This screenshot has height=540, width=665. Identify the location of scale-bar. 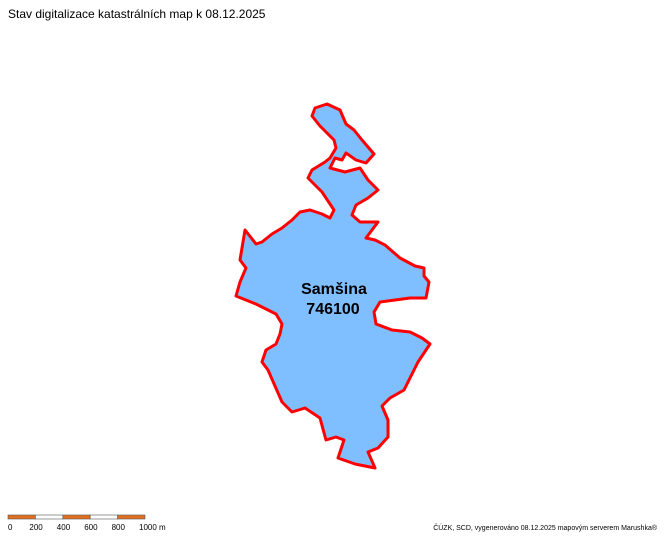
(76, 517).